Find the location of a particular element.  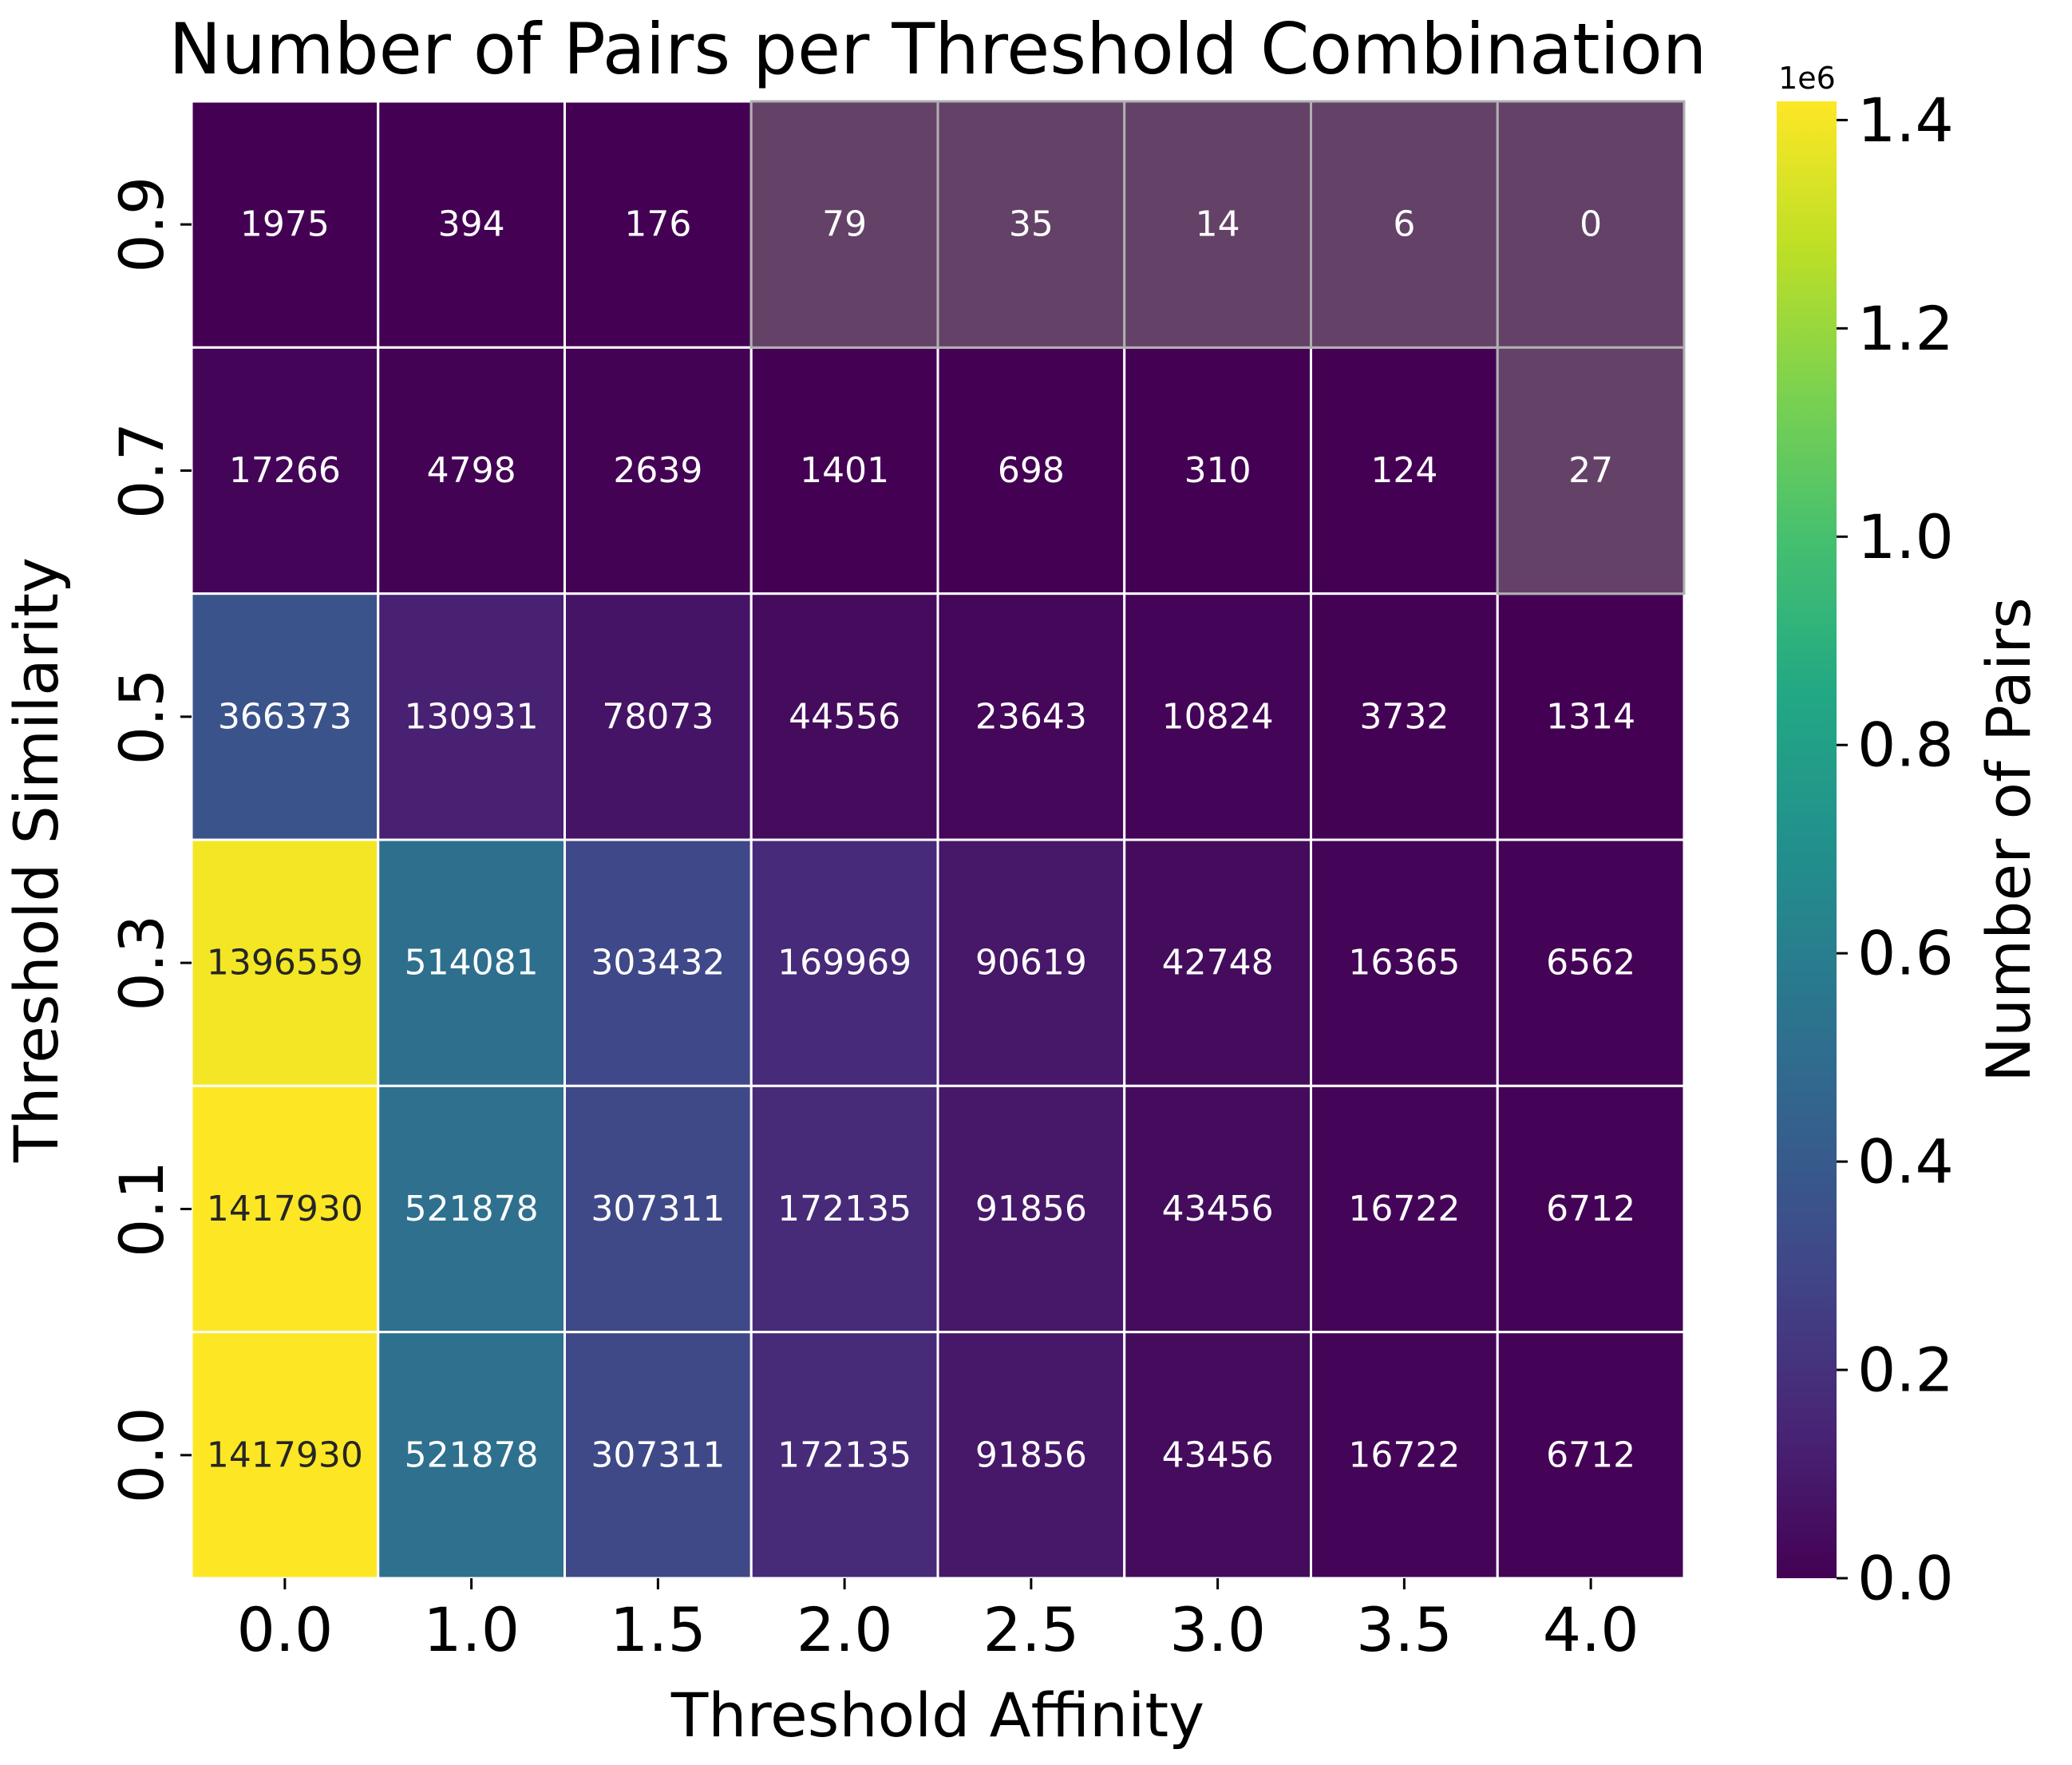

cell-value-label: 6562 is located at coordinates (1590, 963).